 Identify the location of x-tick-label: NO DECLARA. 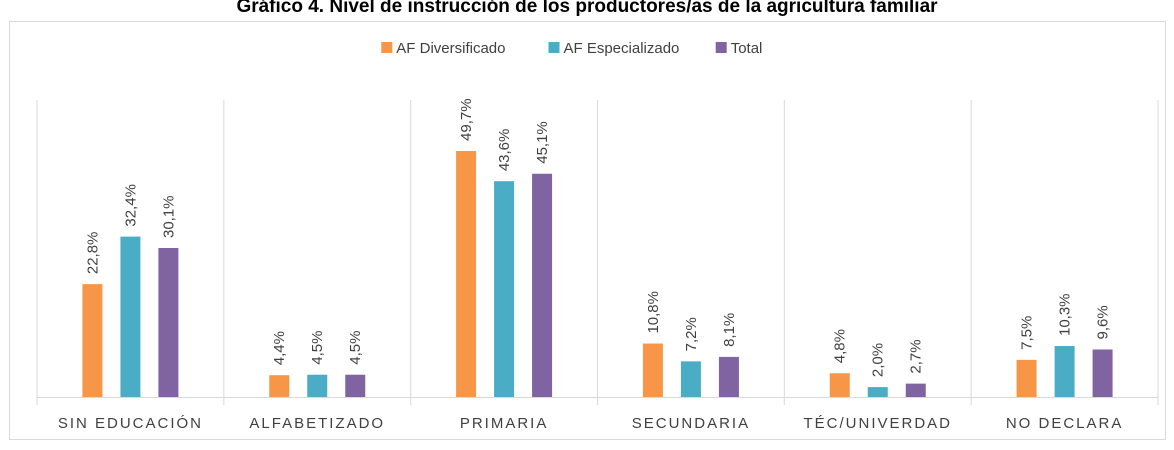
(1065, 423).